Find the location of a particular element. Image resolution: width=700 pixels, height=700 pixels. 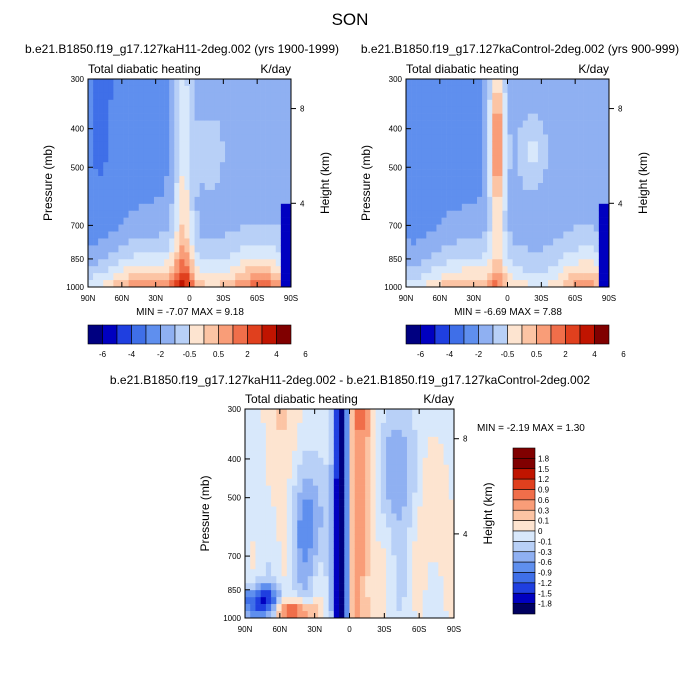

panel-2-x-tick-label: 0 is located at coordinates (507, 298).